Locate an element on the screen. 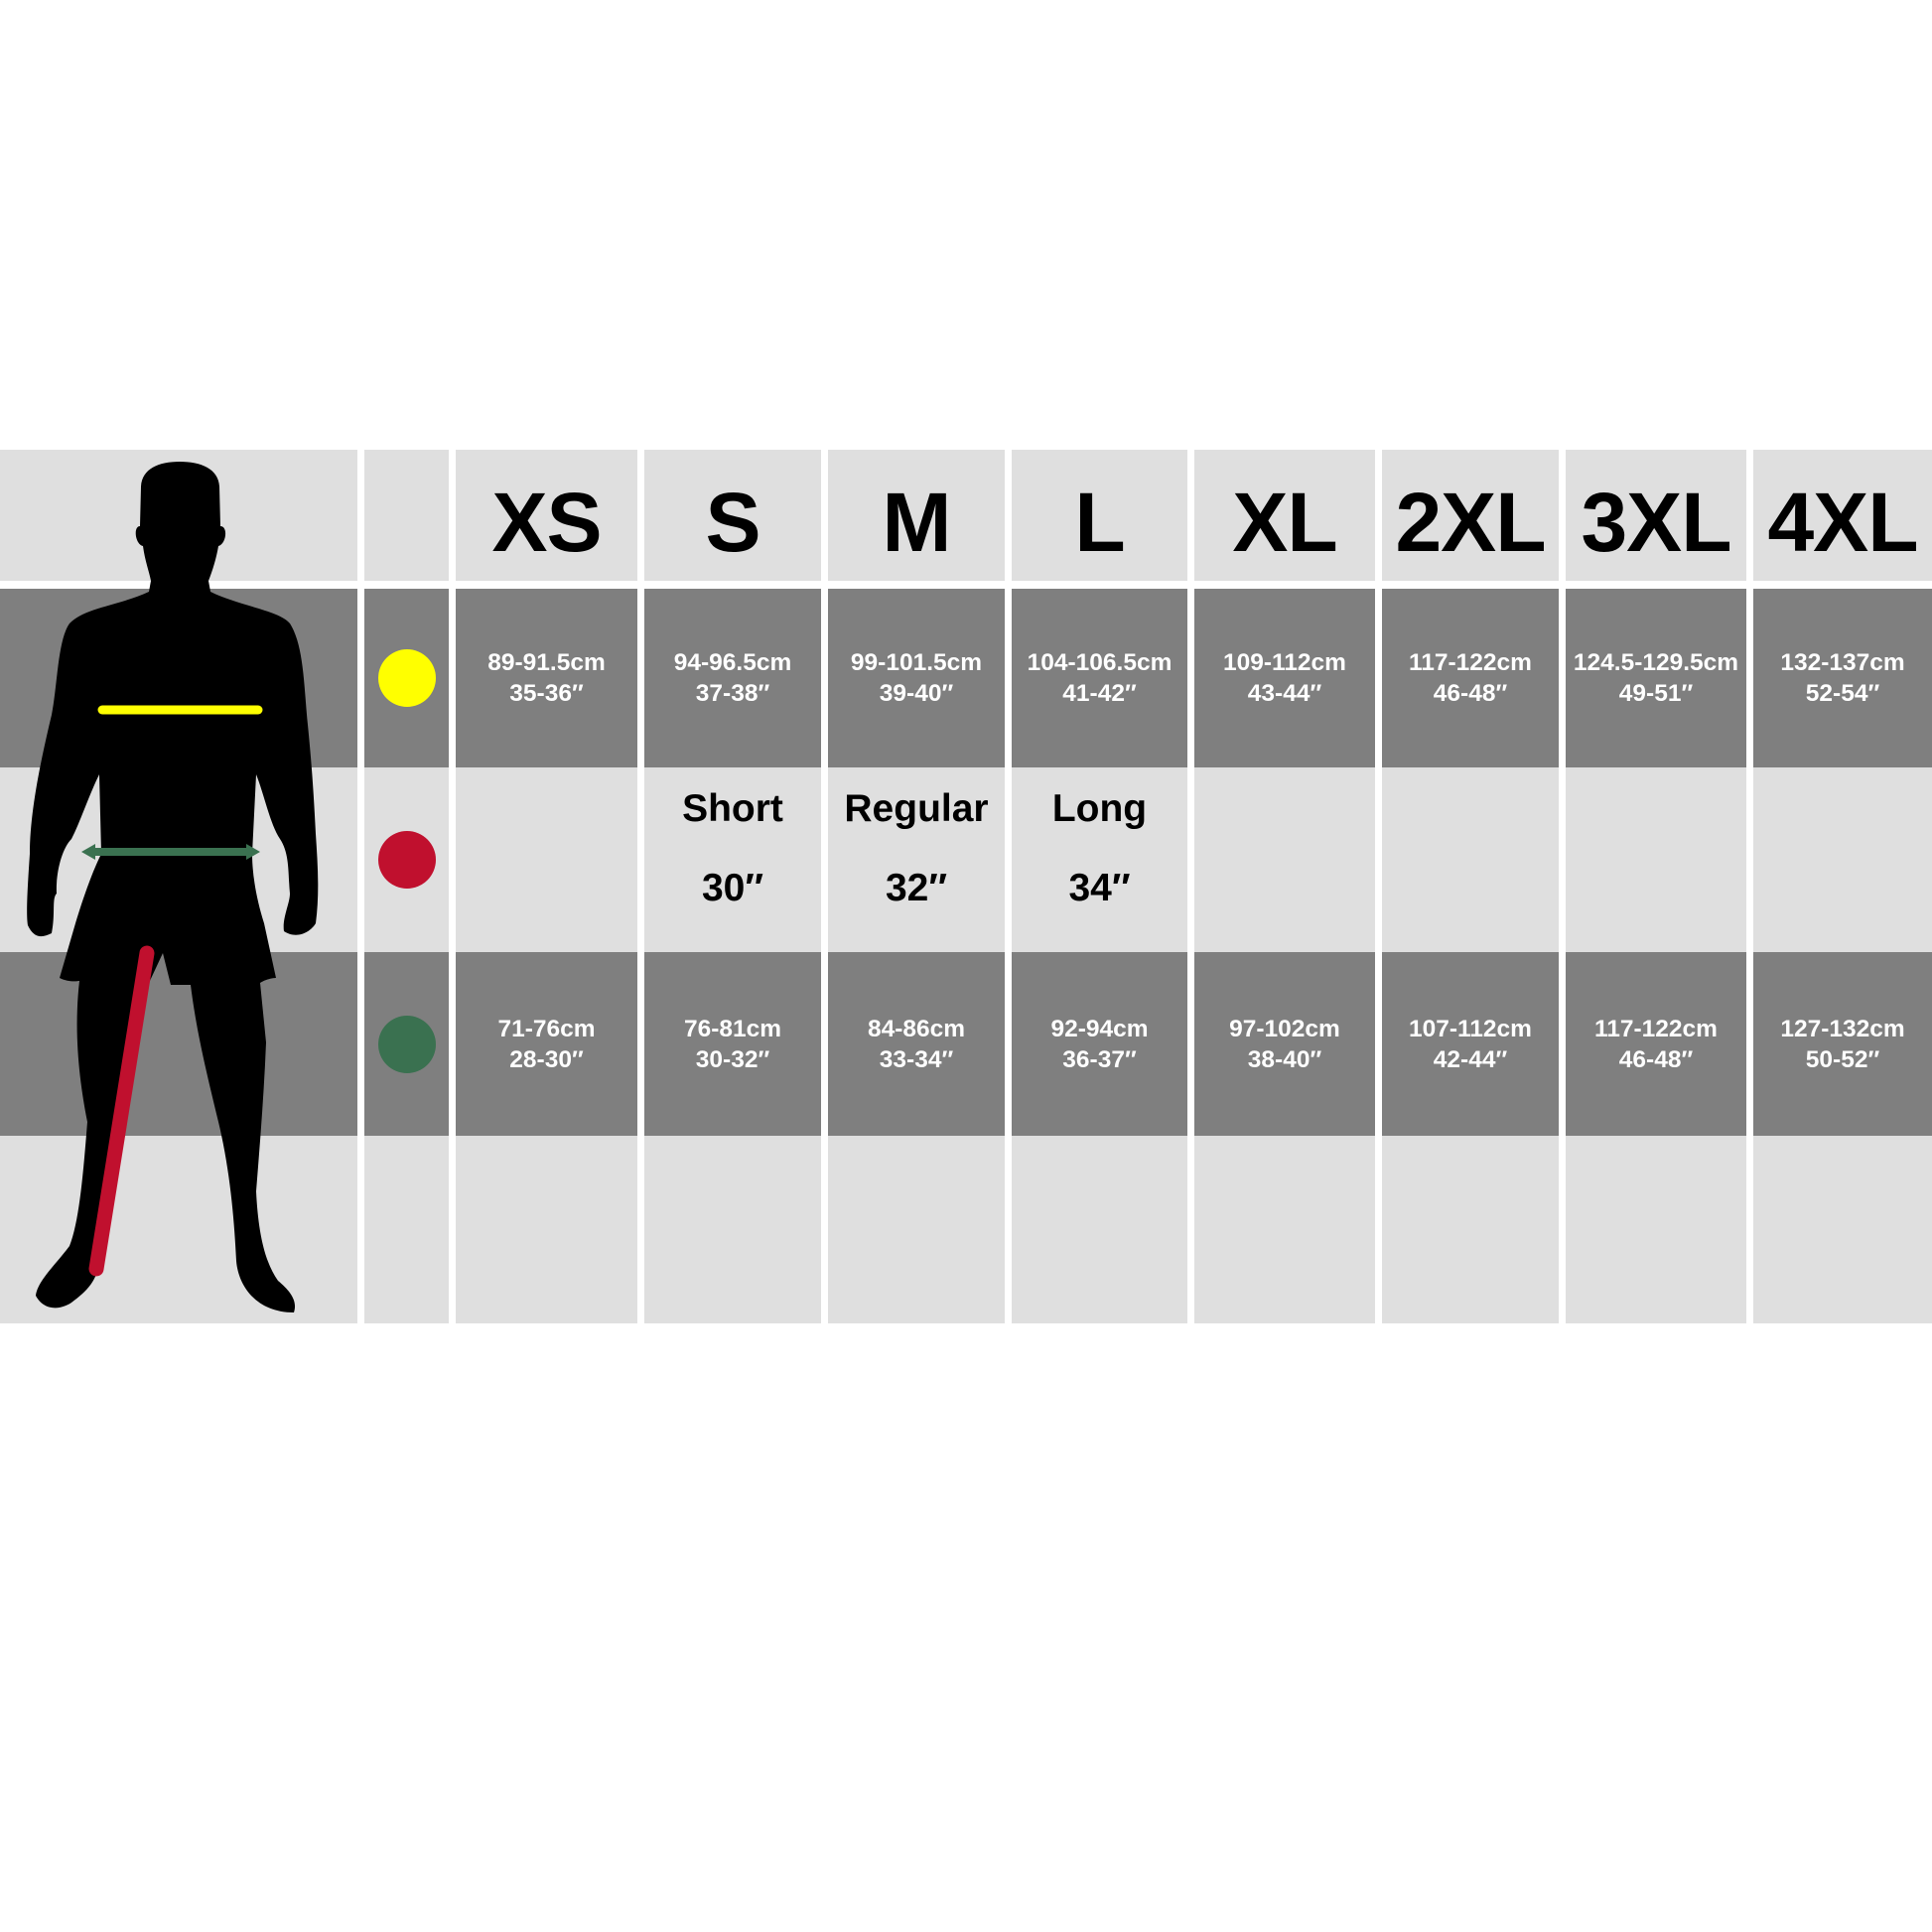  chest-cm-value: 94-96.5cm is located at coordinates (732, 662).